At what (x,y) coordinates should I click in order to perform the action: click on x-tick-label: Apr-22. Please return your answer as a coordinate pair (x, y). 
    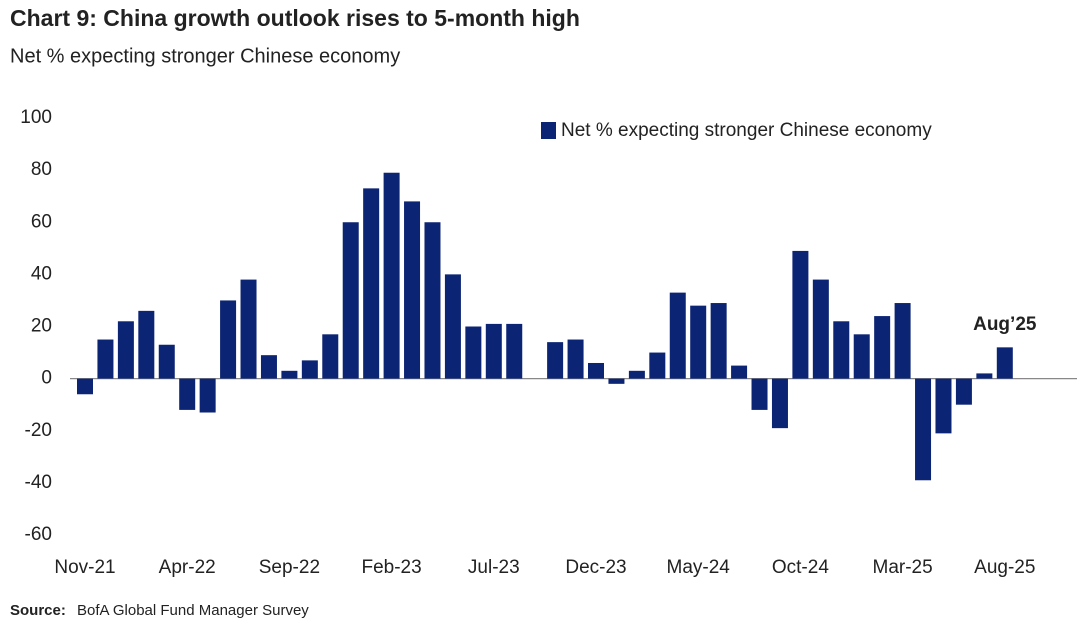
    Looking at the image, I should click on (187, 567).